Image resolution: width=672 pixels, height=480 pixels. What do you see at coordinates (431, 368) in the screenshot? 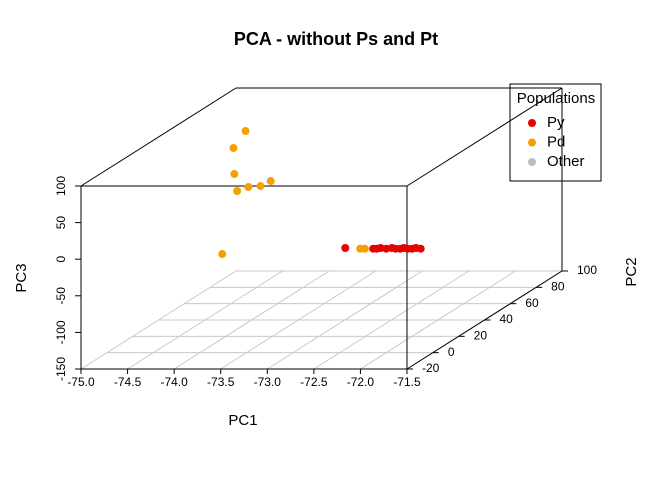
I see `y-tick-label: -20` at bounding box center [431, 368].